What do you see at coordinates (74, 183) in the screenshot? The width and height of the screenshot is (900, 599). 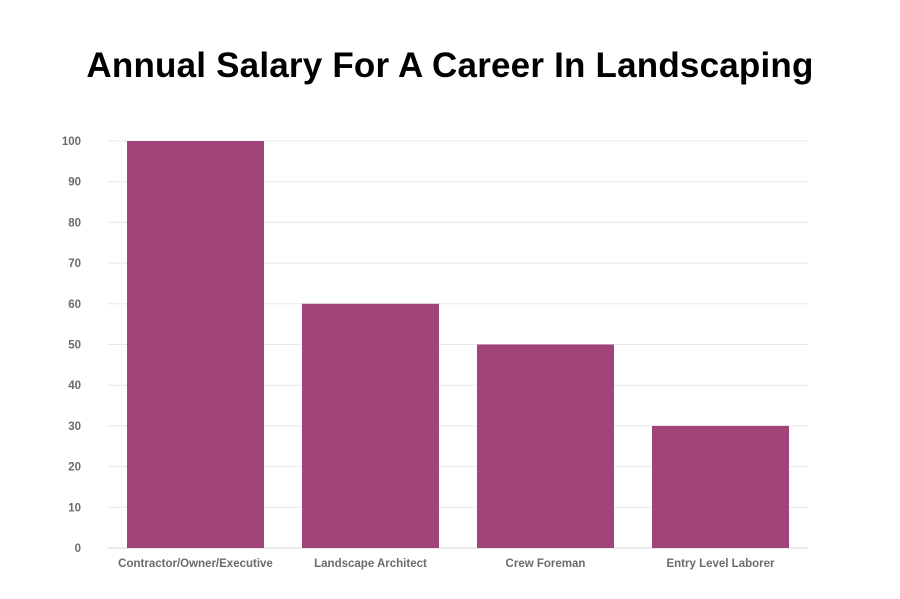 I see `y-tick-label: 90` at bounding box center [74, 183].